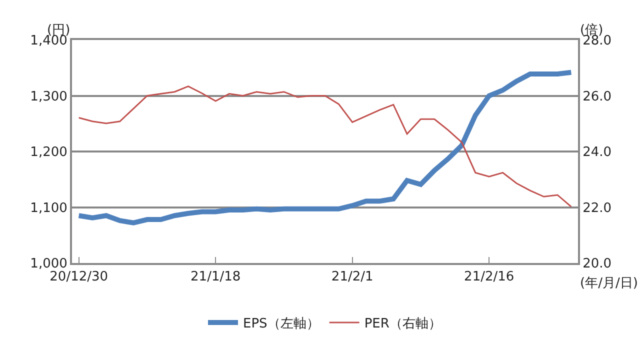  Describe the element at coordinates (49, 208) in the screenshot. I see `y-tick-label: 1,100` at that location.